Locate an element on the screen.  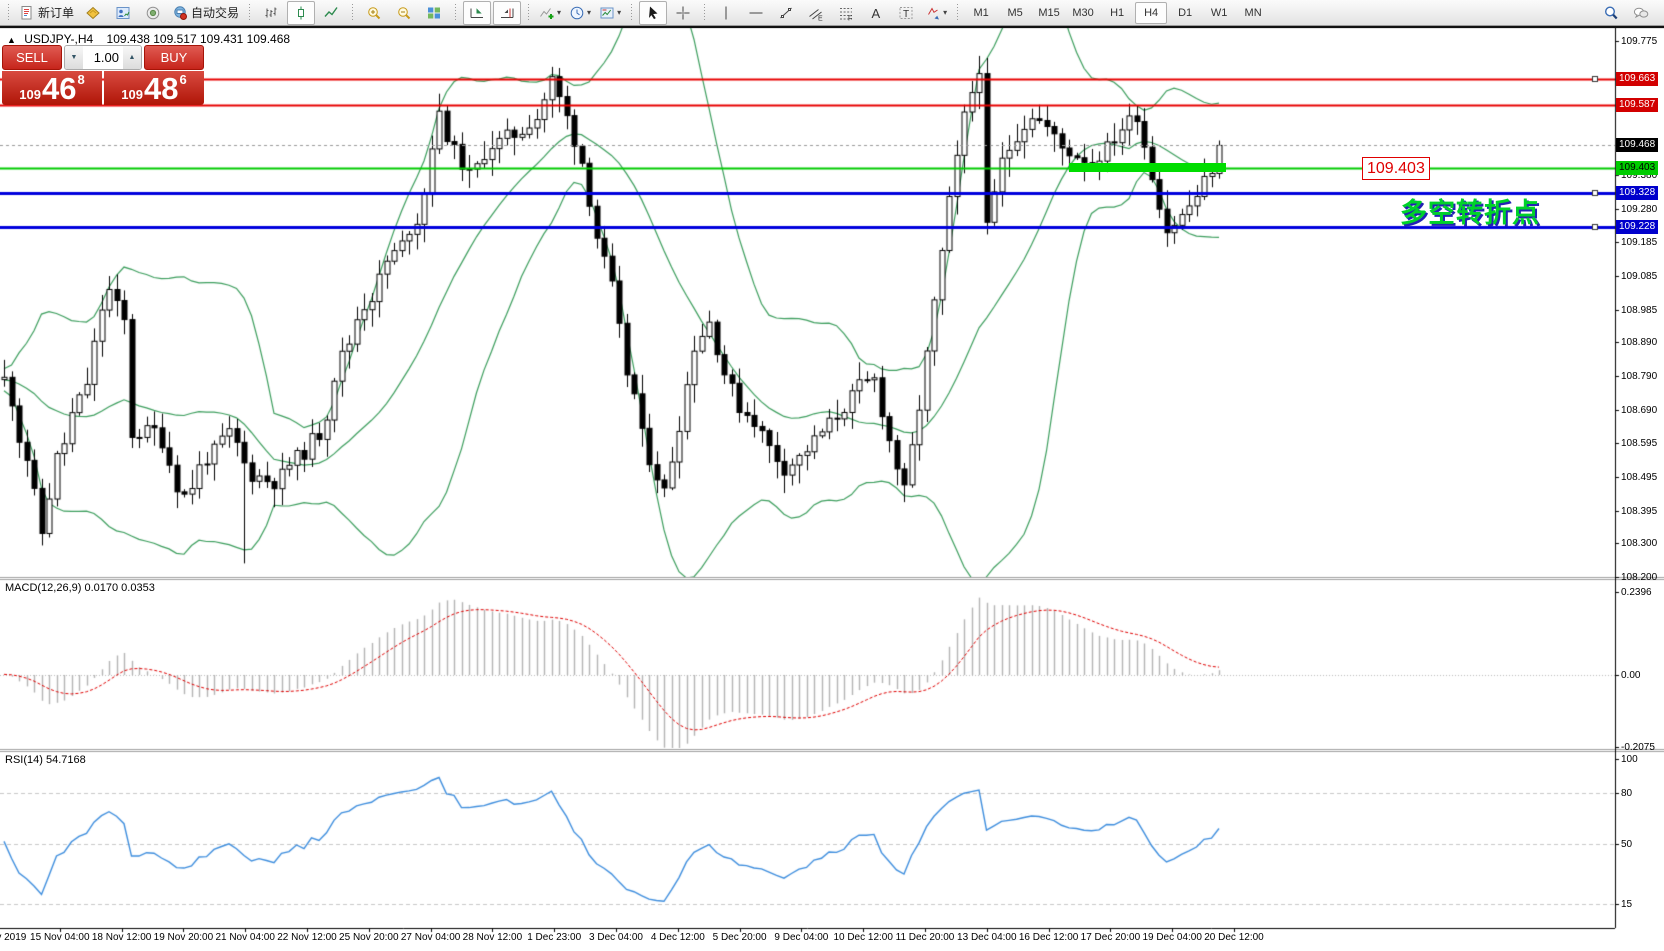
text-button: A is located at coordinates (876, 13).